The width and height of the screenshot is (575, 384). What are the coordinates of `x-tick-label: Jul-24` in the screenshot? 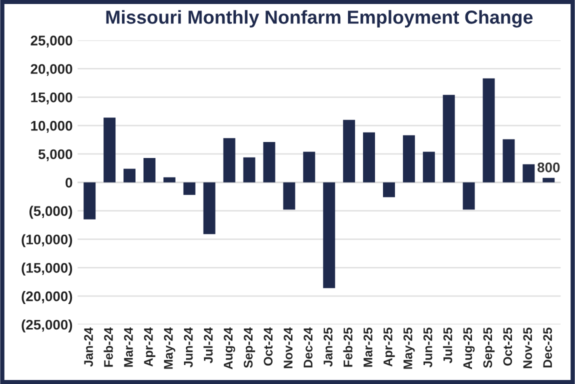 It's located at (208, 345).